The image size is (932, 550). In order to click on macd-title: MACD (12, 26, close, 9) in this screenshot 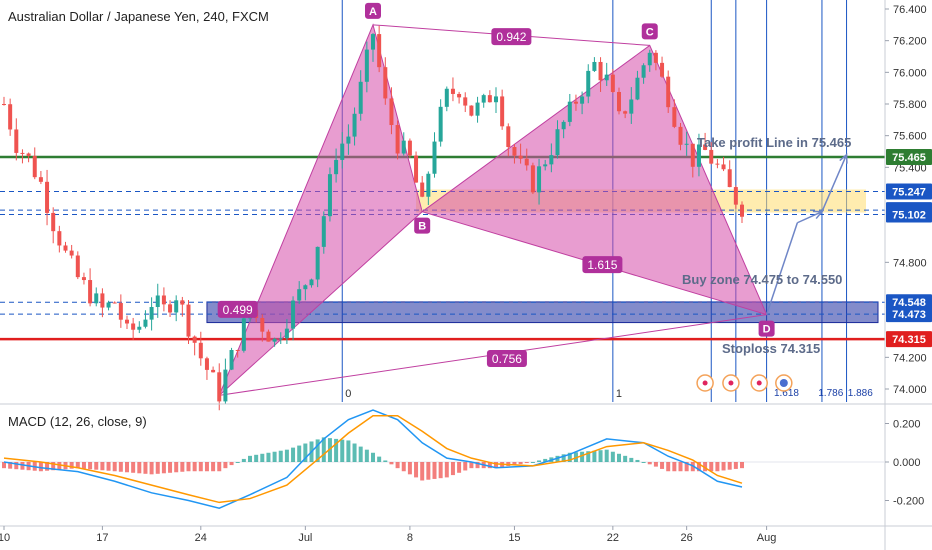, I will do `click(77, 421)`.